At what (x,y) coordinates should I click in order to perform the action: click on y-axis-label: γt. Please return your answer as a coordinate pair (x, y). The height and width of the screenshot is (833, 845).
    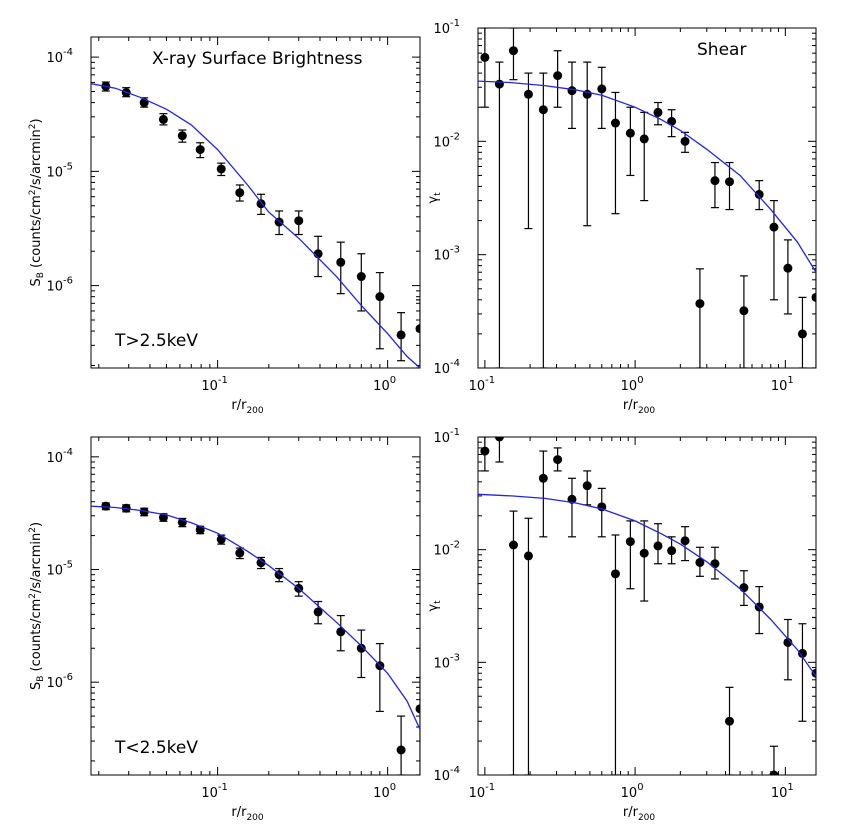
    Looking at the image, I should click on (434, 198).